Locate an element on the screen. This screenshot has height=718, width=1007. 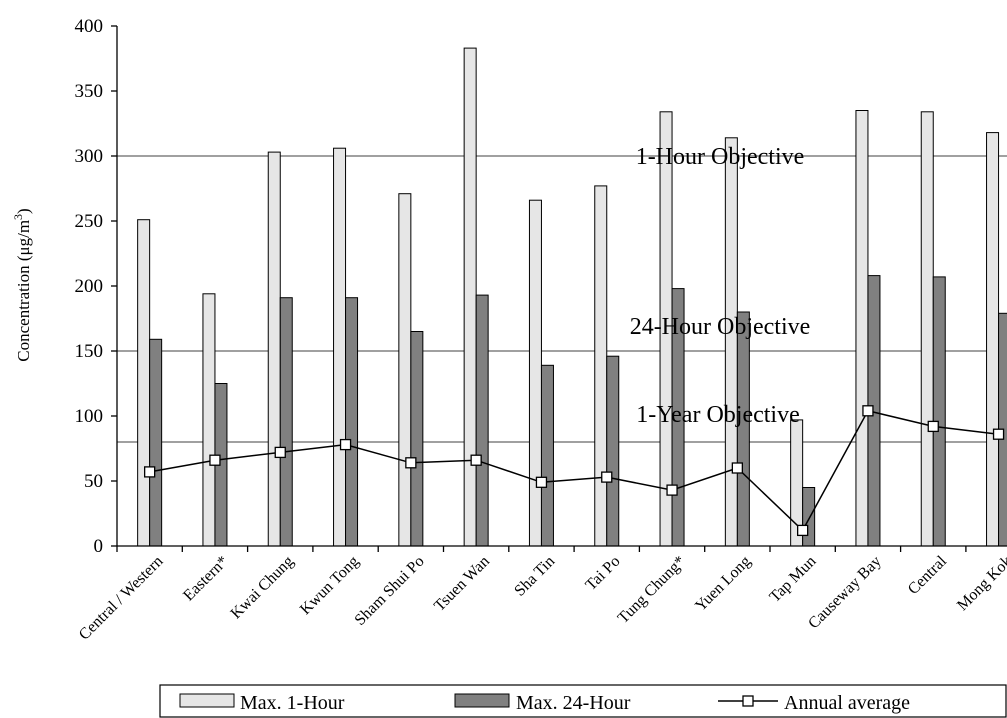
annual-average-path is located at coordinates (574, 470).